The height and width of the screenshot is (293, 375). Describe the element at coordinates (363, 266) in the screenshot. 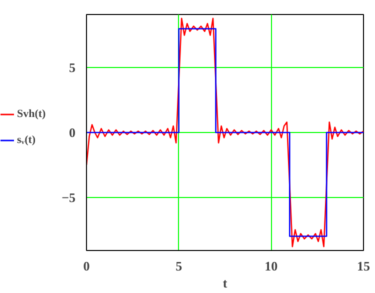

I see `x-tick-label: 15` at that location.